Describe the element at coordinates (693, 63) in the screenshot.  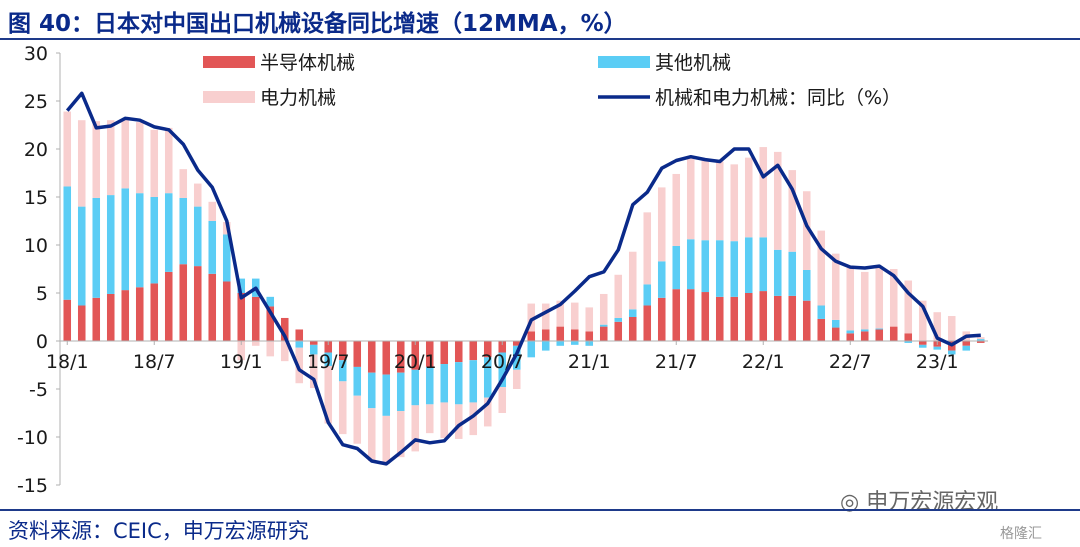
I see `legend-label: 其他机械` at that location.